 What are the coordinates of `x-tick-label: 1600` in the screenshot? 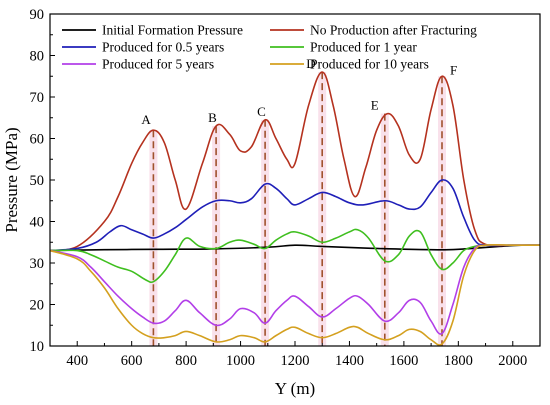 It's located at (403, 361).